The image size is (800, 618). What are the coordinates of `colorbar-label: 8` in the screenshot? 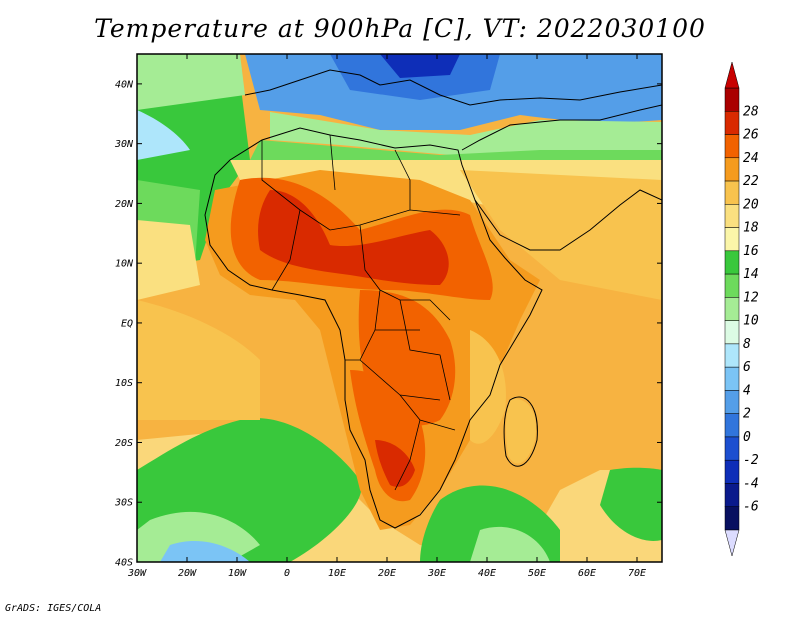 It's located at (747, 344).